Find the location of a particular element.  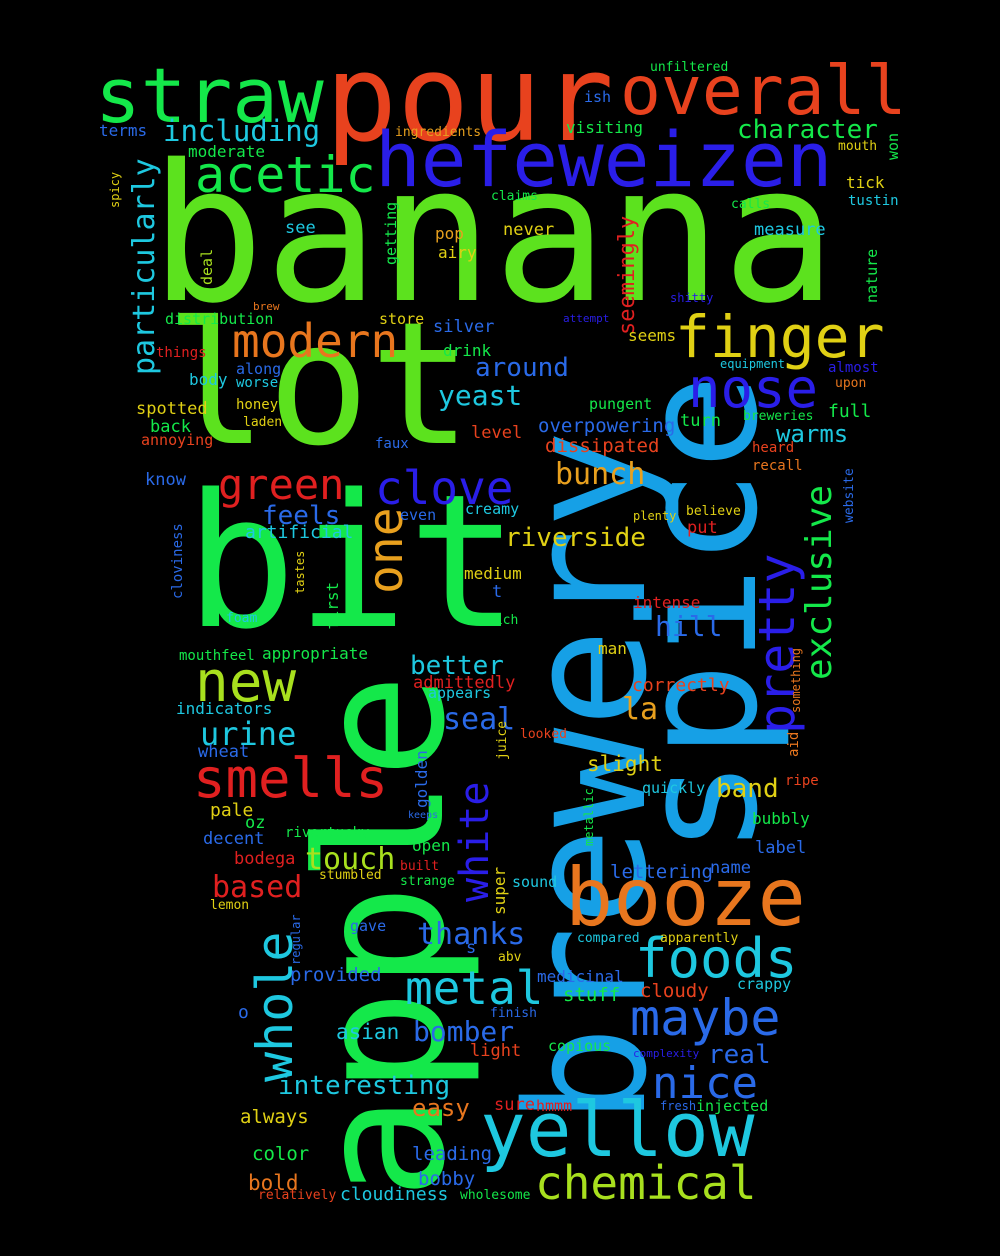

word-t: t is located at coordinates (497, 592).